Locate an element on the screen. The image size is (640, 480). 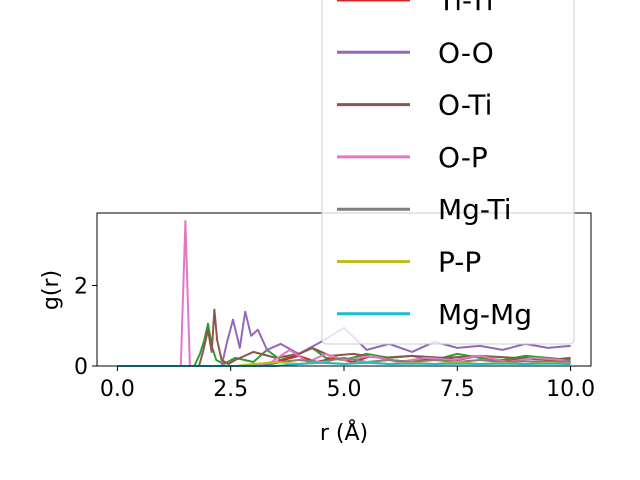
x-axis-label: r (Å) is located at coordinates (344, 432).